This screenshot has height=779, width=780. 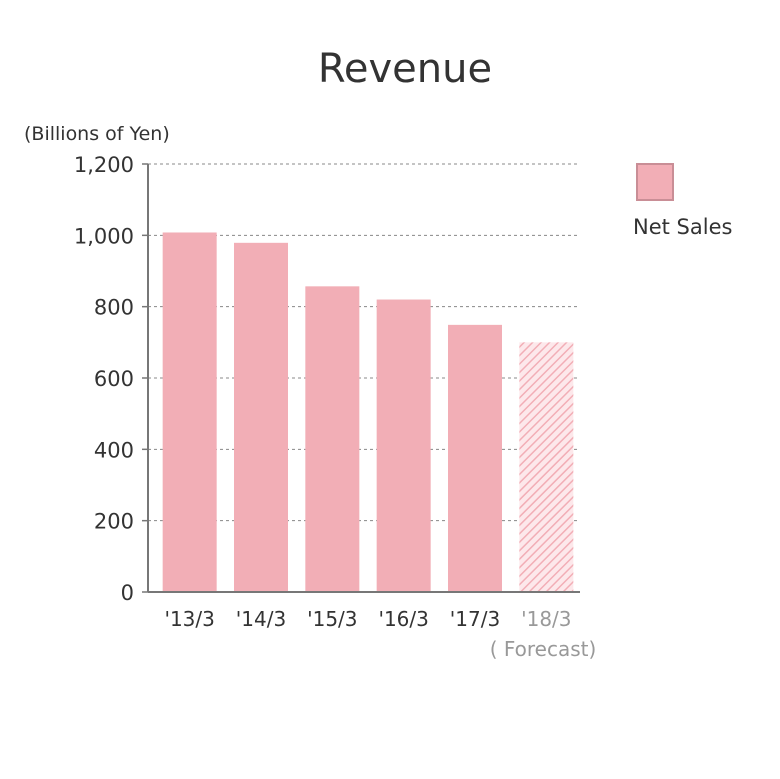 I want to click on legend-swatch-net-sales, so click(x=655, y=182).